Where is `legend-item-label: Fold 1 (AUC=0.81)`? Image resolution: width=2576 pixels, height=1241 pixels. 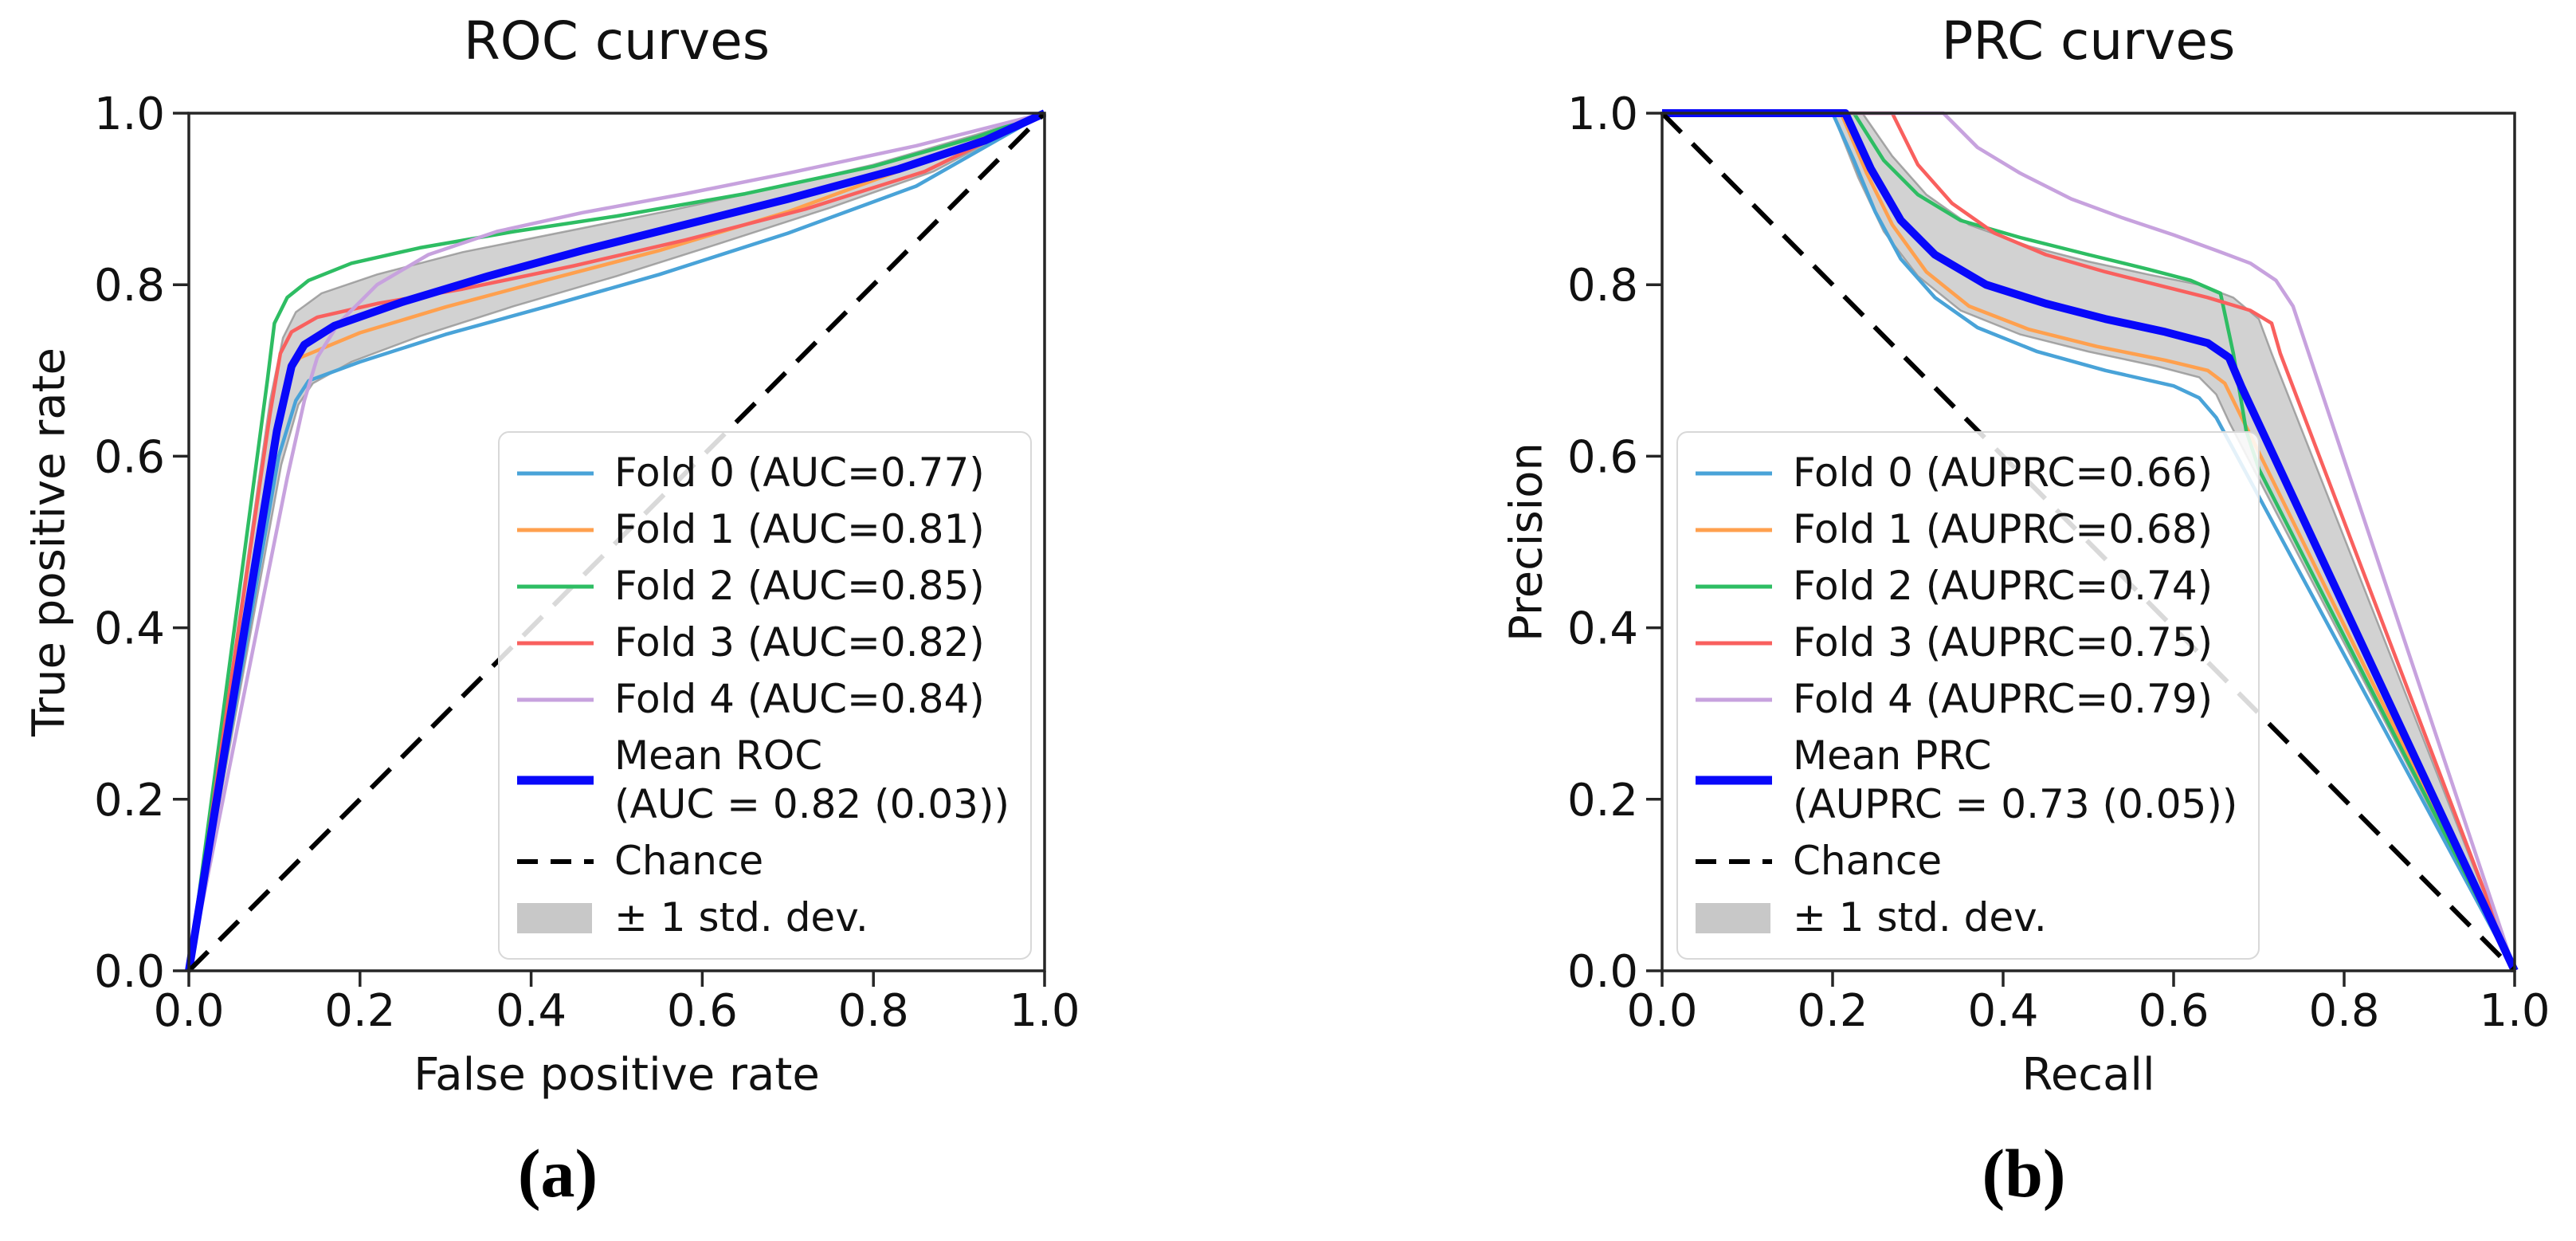 legend-item-label: Fold 1 (AUC=0.81) is located at coordinates (799, 529).